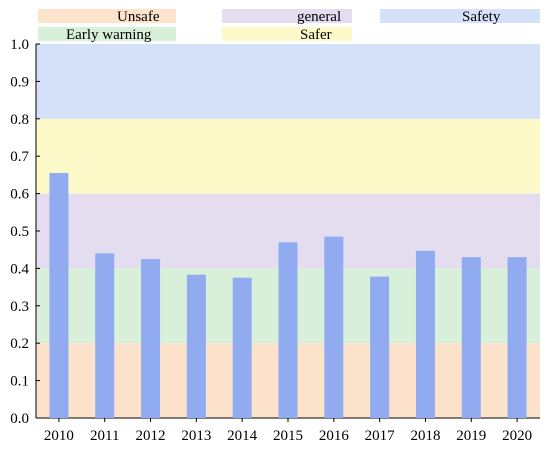  I want to click on x-tick-label: 2018, so click(425, 436).